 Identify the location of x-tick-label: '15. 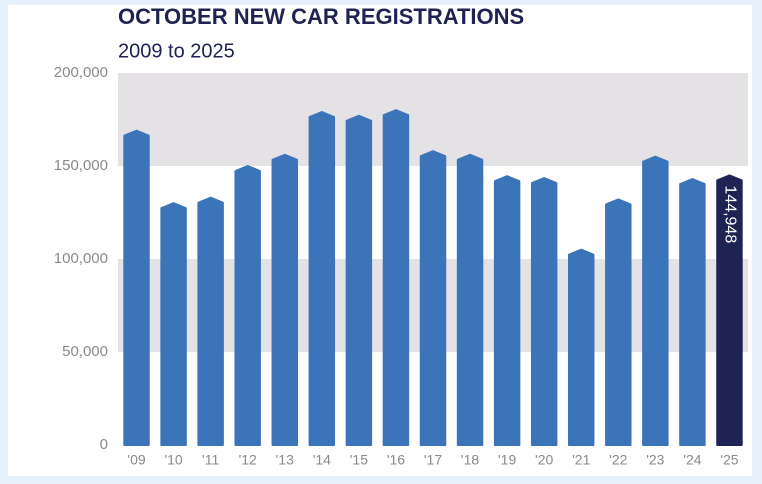
(359, 460).